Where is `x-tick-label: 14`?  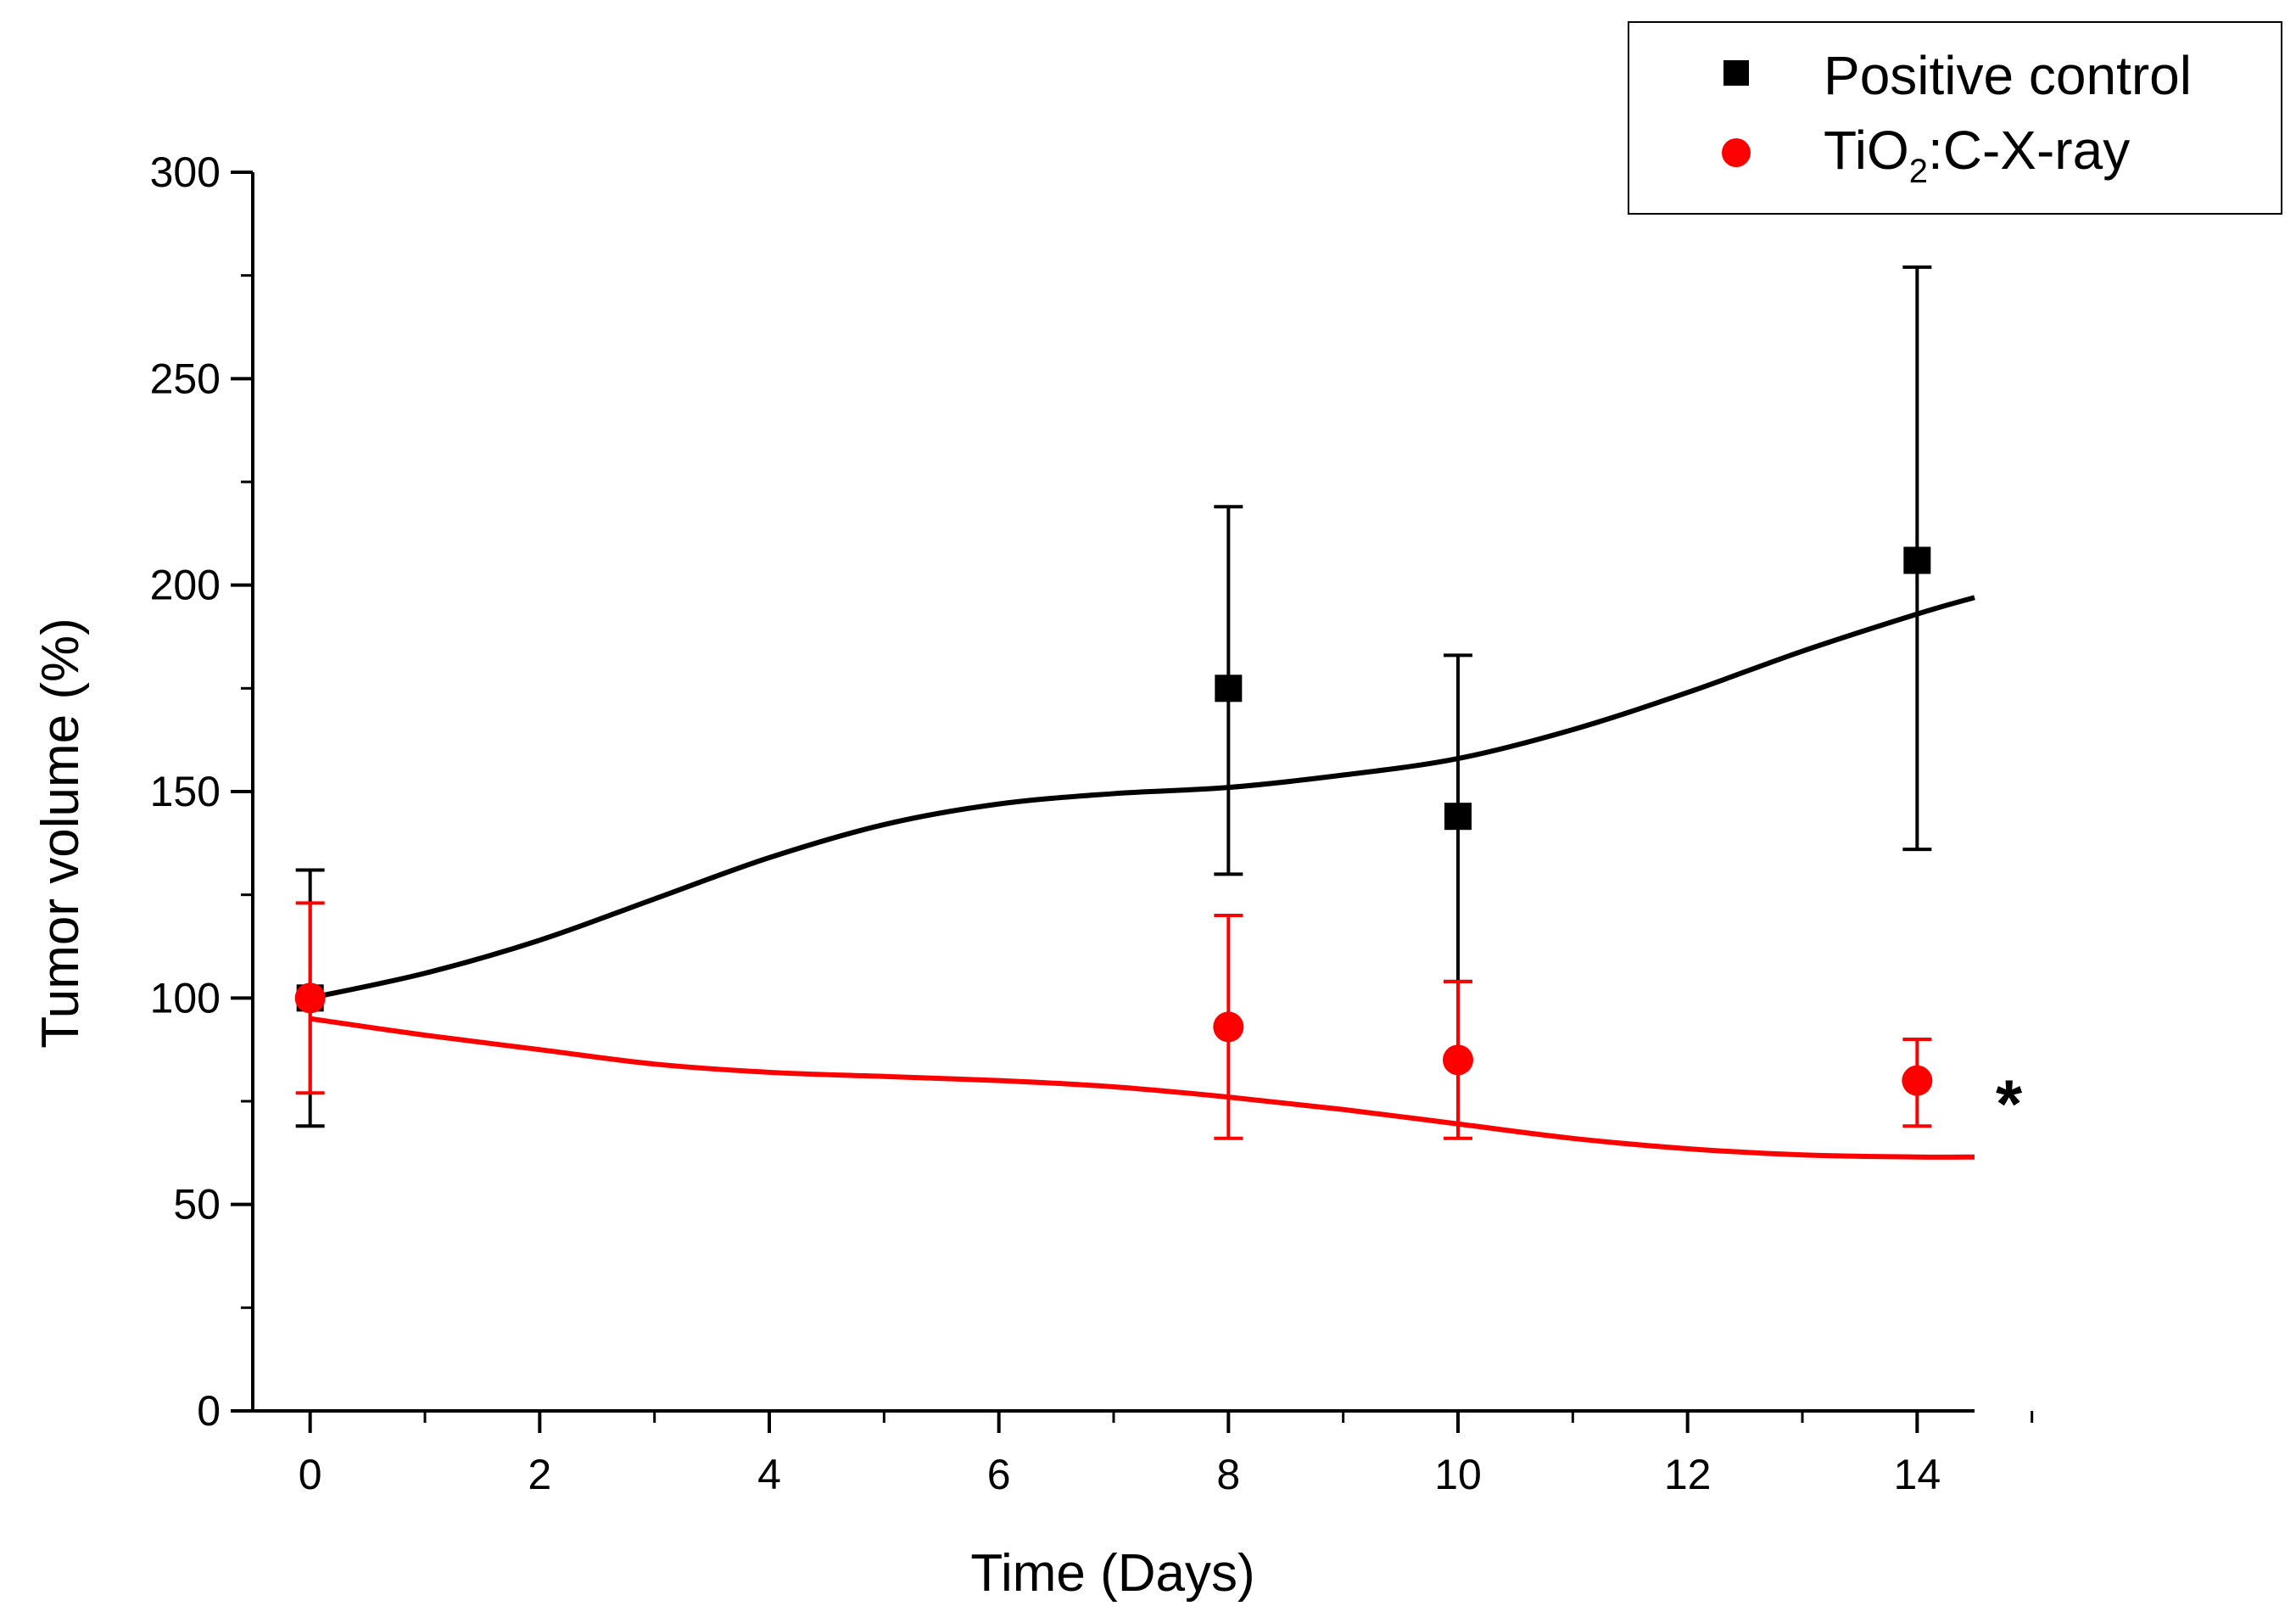 x-tick-label: 14 is located at coordinates (1917, 1474).